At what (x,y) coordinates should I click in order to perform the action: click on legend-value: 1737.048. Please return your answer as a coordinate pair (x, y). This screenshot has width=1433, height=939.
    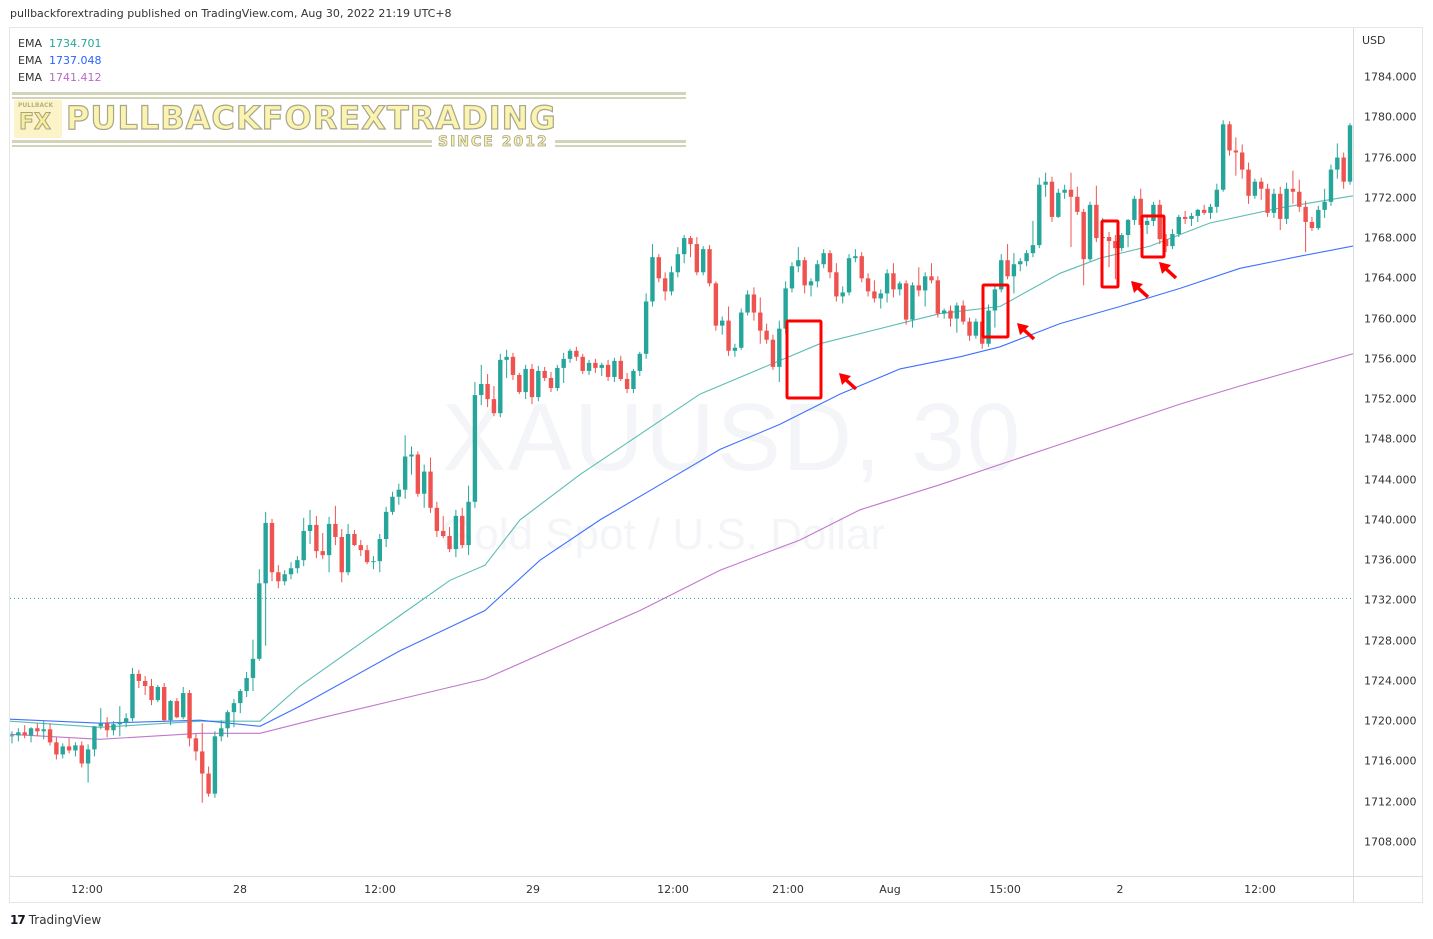
    Looking at the image, I should click on (75, 60).